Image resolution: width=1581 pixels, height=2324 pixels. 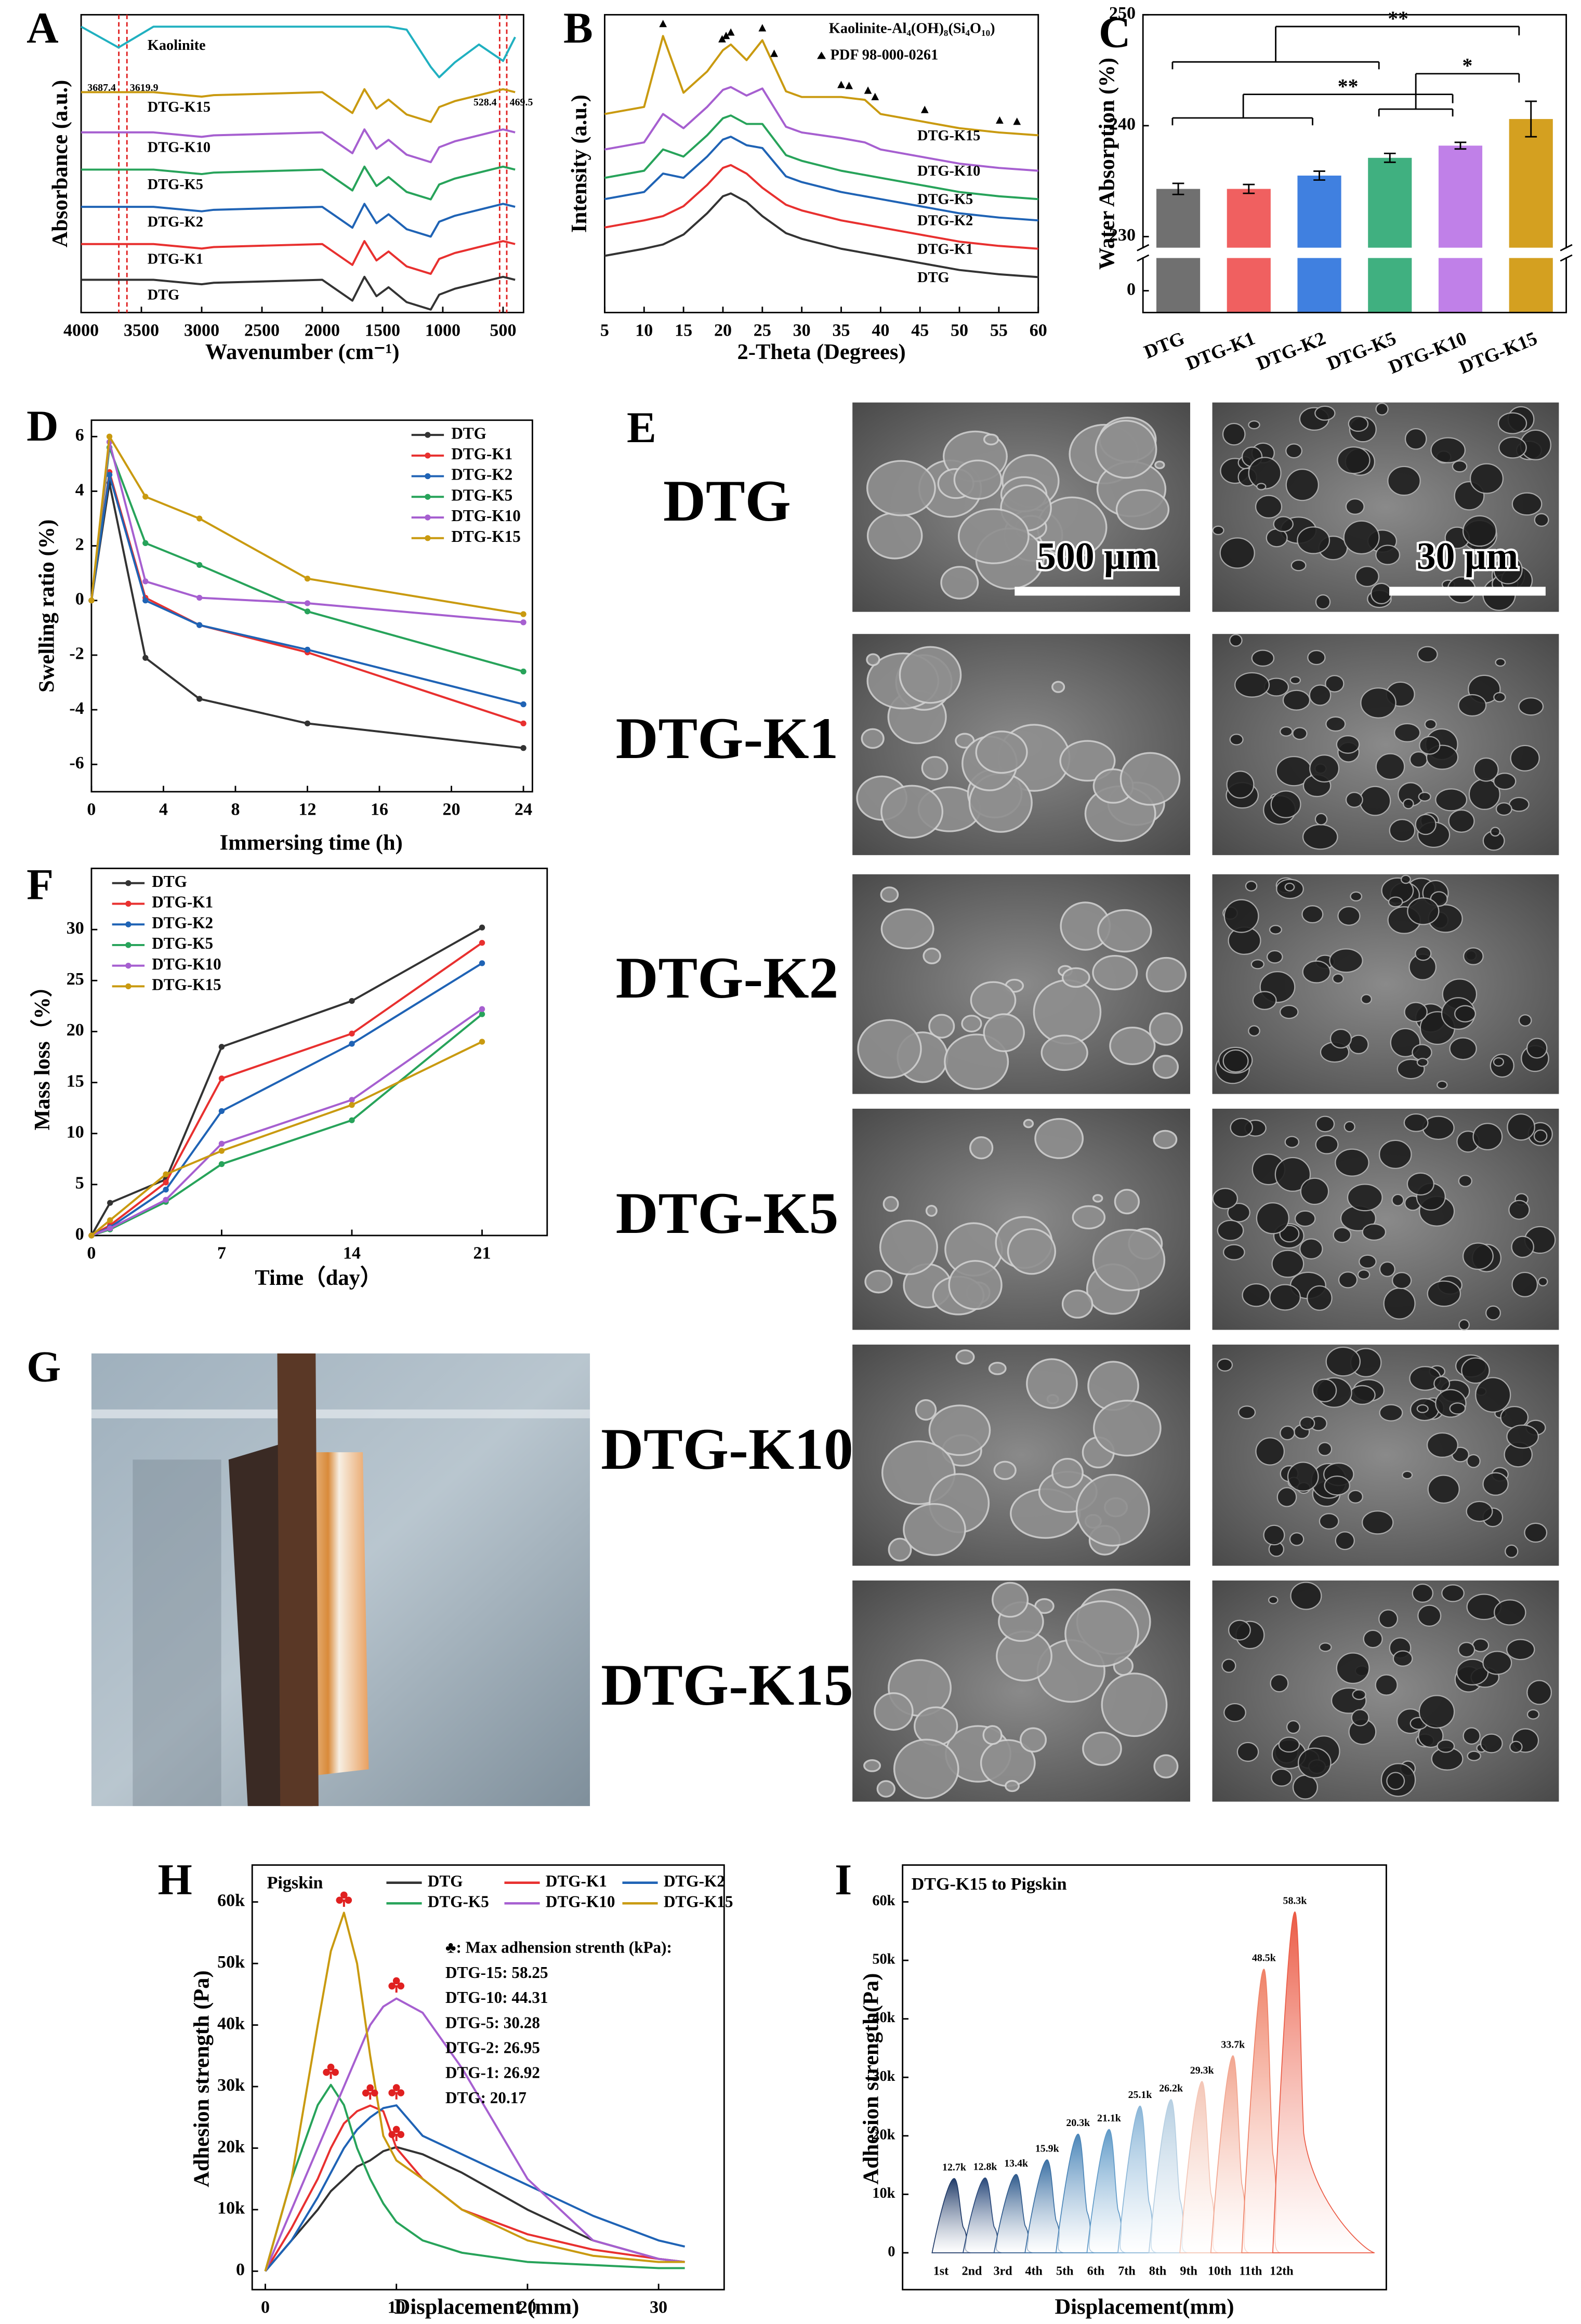 What do you see at coordinates (841, 84) in the screenshot?
I see `peak-triangle` at bounding box center [841, 84].